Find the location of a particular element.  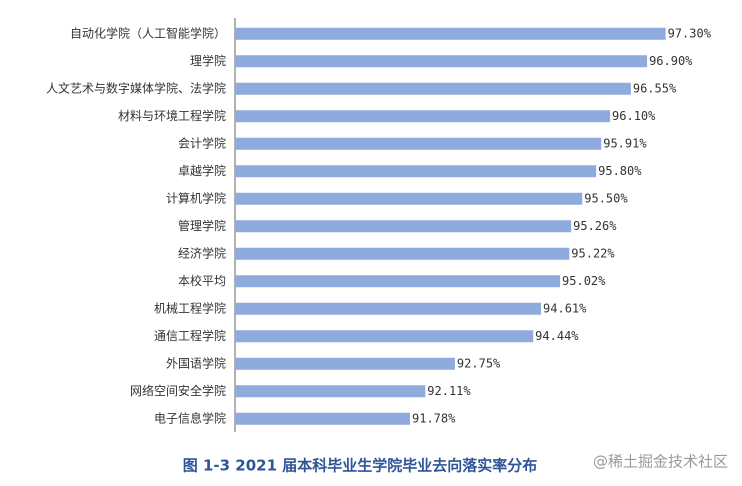

value-label: 97.30% is located at coordinates (690, 33).